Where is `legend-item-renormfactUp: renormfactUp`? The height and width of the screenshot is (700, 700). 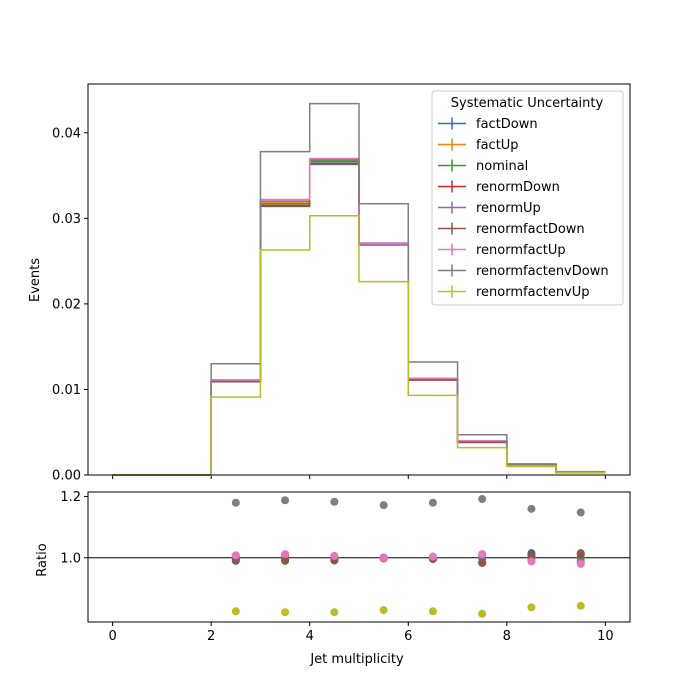
legend-item-renormfactUp: renormfactUp is located at coordinates (502, 250).